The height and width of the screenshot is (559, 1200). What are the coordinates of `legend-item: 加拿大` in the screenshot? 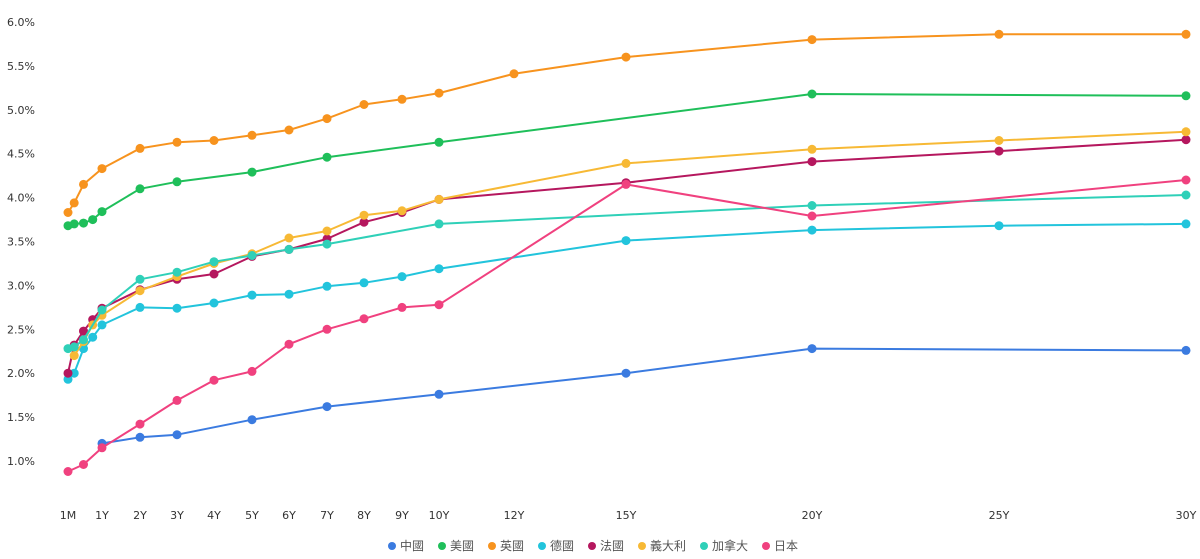 It's located at (724, 545).